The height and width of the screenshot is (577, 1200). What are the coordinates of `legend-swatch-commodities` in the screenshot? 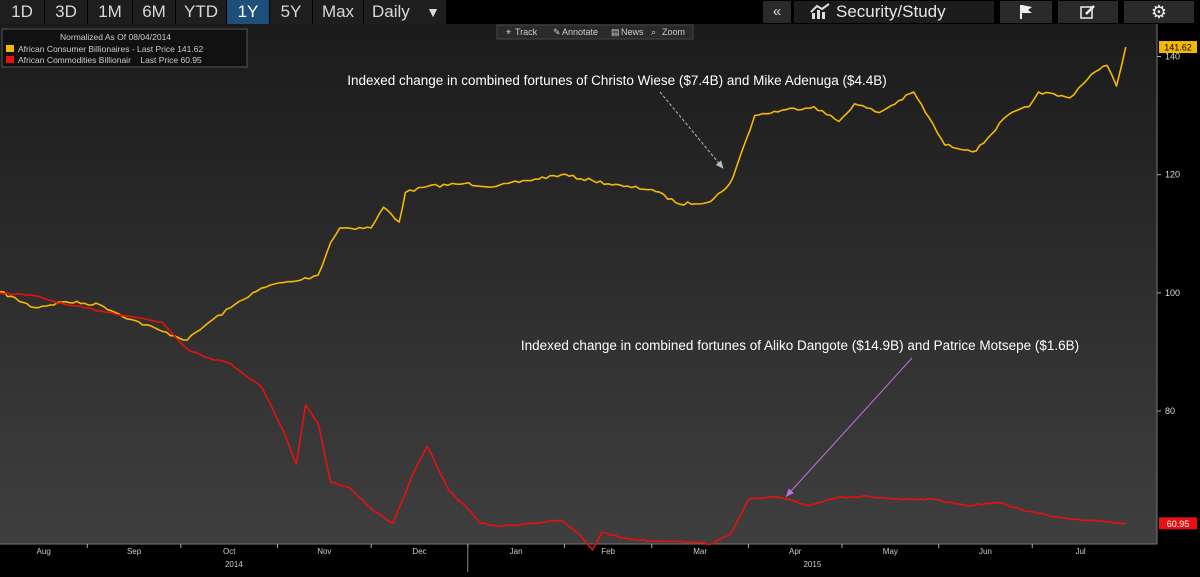 It's located at (10, 59).